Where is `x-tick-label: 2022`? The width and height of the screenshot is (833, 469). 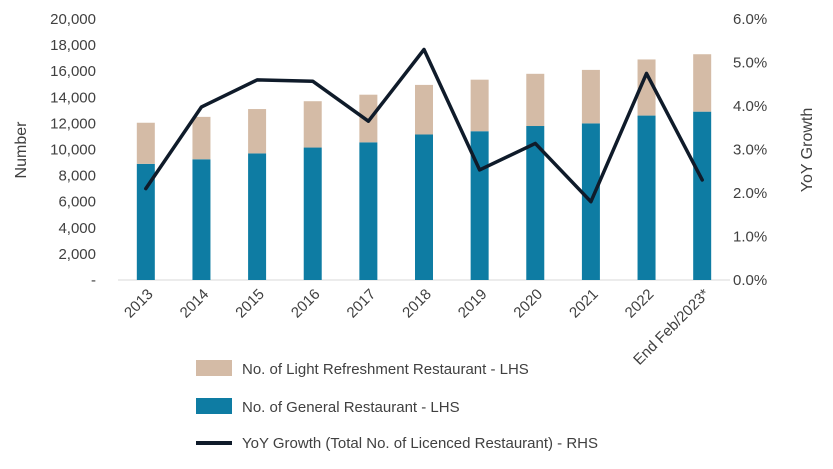 x-tick-label: 2022 is located at coordinates (640, 304).